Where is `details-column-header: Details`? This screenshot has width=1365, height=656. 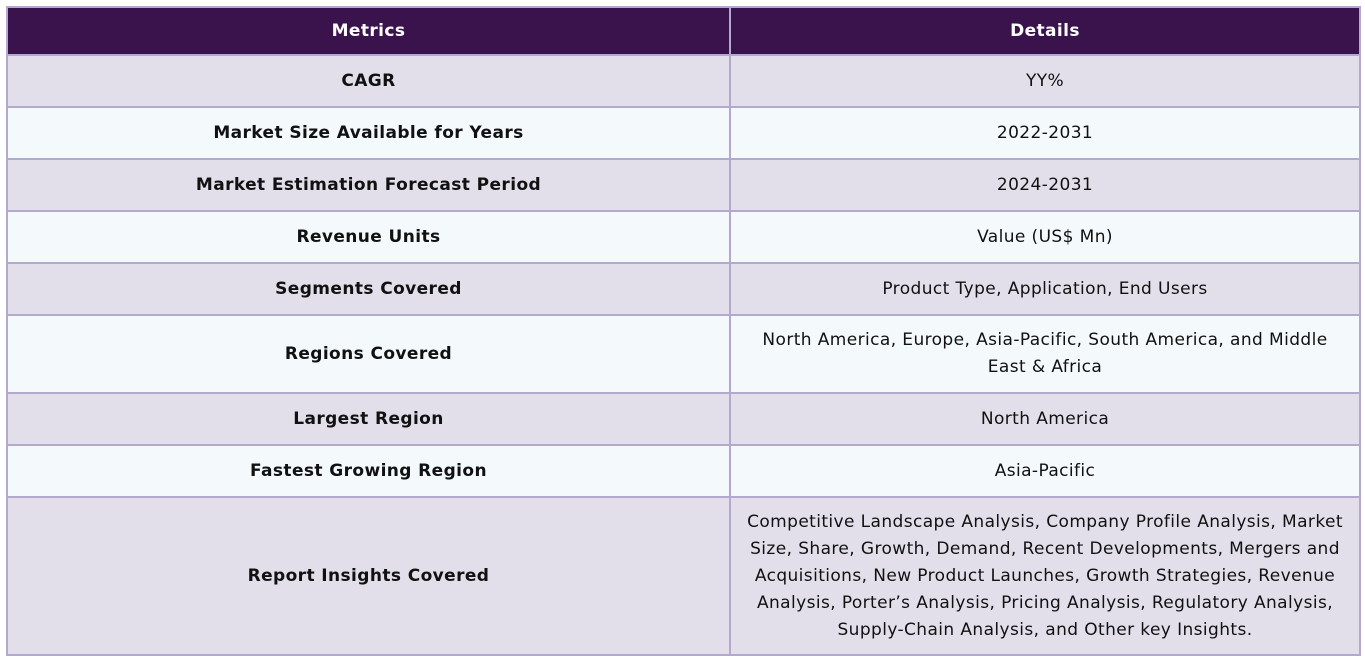 details-column-header: Details is located at coordinates (1045, 31).